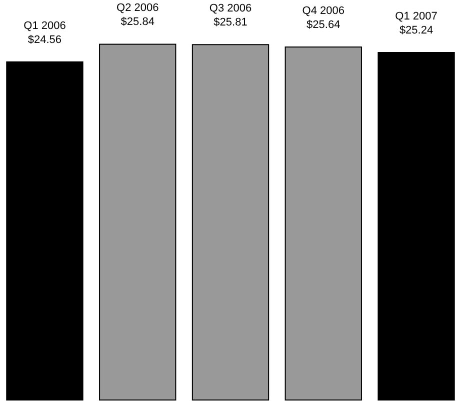 This screenshot has height=401, width=461. Describe the element at coordinates (416, 16) in the screenshot. I see `x-tick-label: Q1 2007` at that location.